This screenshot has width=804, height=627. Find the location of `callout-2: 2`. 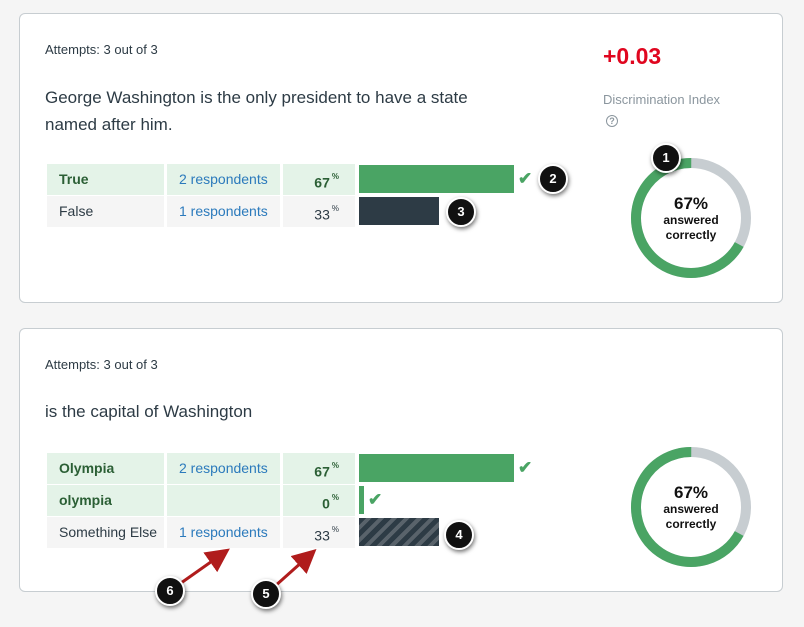

callout-2: 2 is located at coordinates (553, 179).